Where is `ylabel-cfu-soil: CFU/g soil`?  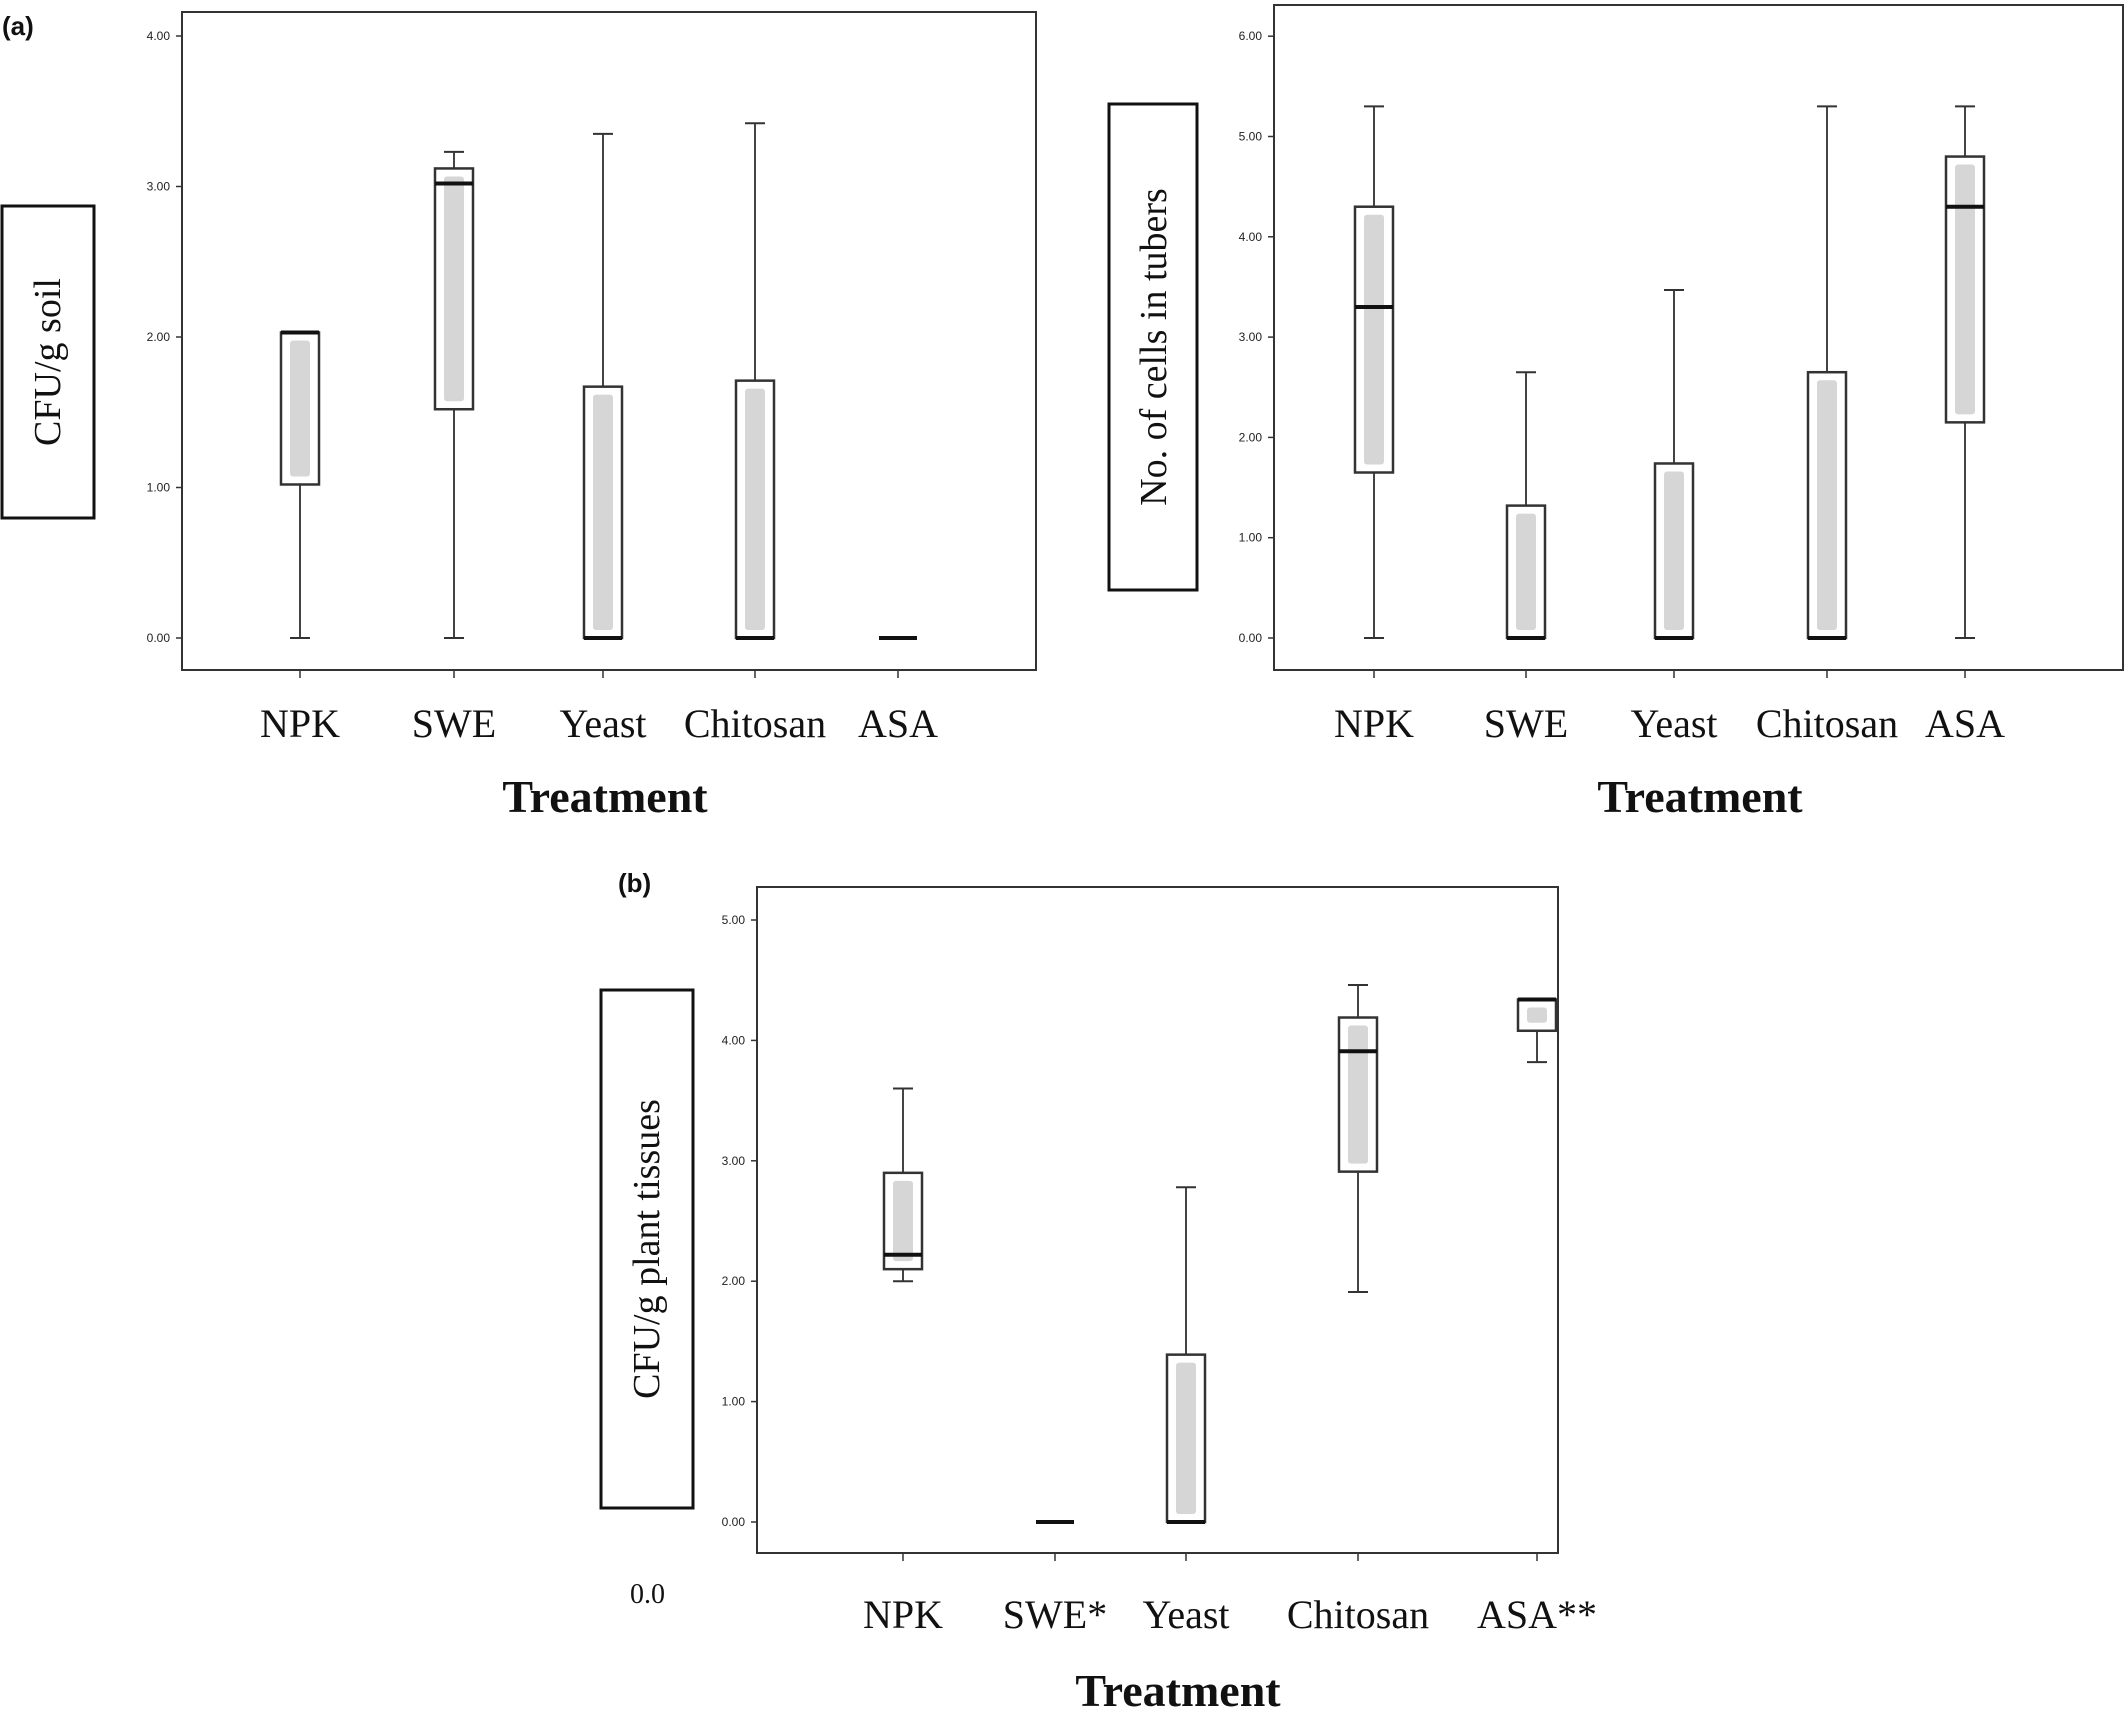
ylabel-cfu-soil: CFU/g soil is located at coordinates (48, 362).